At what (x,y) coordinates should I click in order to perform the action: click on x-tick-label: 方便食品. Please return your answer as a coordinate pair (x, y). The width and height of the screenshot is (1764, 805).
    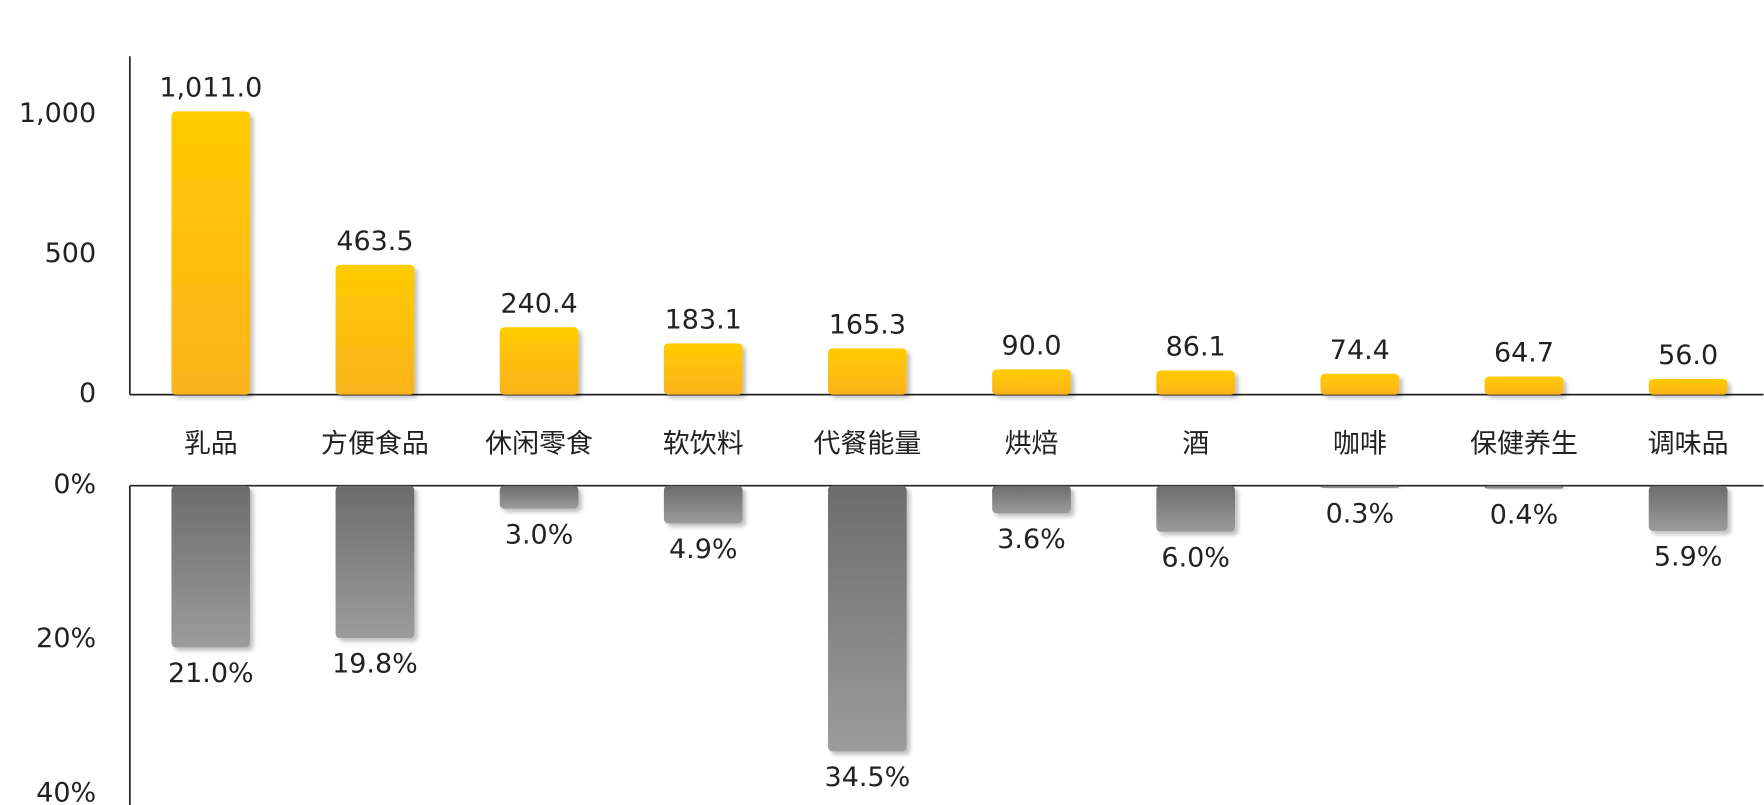
    Looking at the image, I should click on (375, 444).